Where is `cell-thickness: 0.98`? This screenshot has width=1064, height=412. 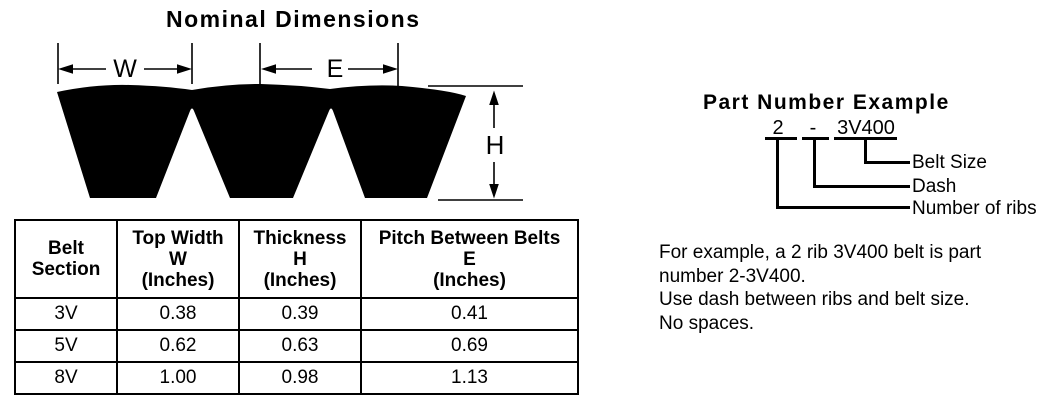 cell-thickness: 0.98 is located at coordinates (300, 378).